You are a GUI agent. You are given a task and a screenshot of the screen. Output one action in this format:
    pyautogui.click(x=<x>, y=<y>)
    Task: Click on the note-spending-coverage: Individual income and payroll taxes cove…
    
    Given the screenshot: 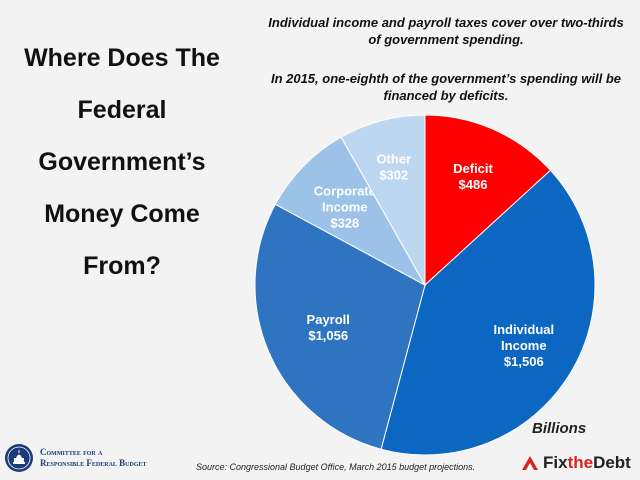 What is the action you would take?
    pyautogui.click(x=446, y=31)
    